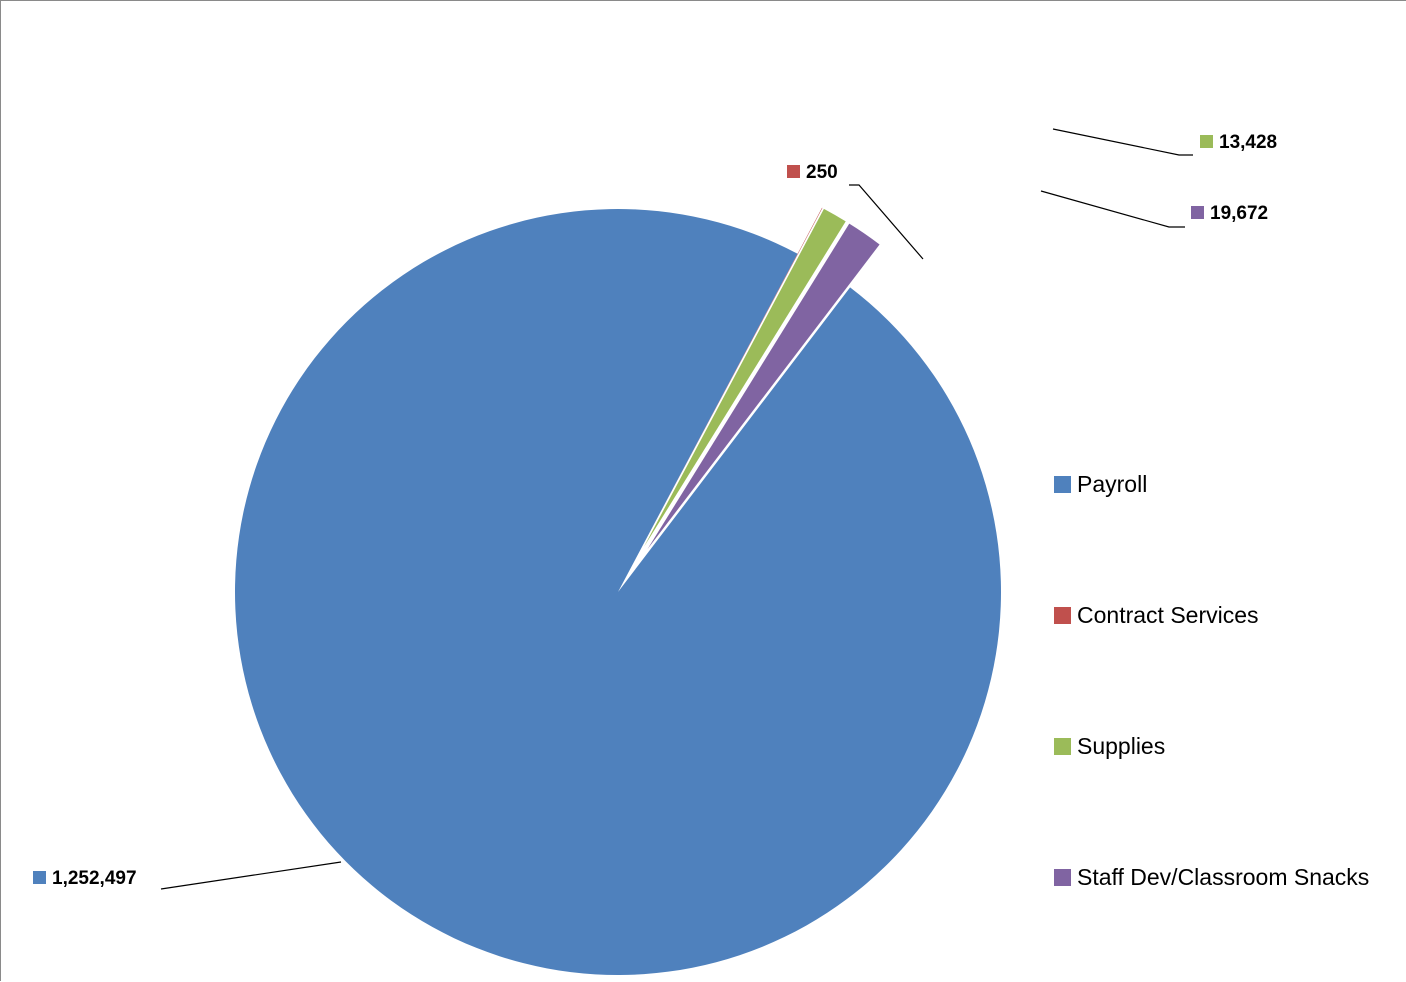 This screenshot has width=1406, height=982. What do you see at coordinates (793, 171) in the screenshot?
I see `data-label-marker-contract-services` at bounding box center [793, 171].